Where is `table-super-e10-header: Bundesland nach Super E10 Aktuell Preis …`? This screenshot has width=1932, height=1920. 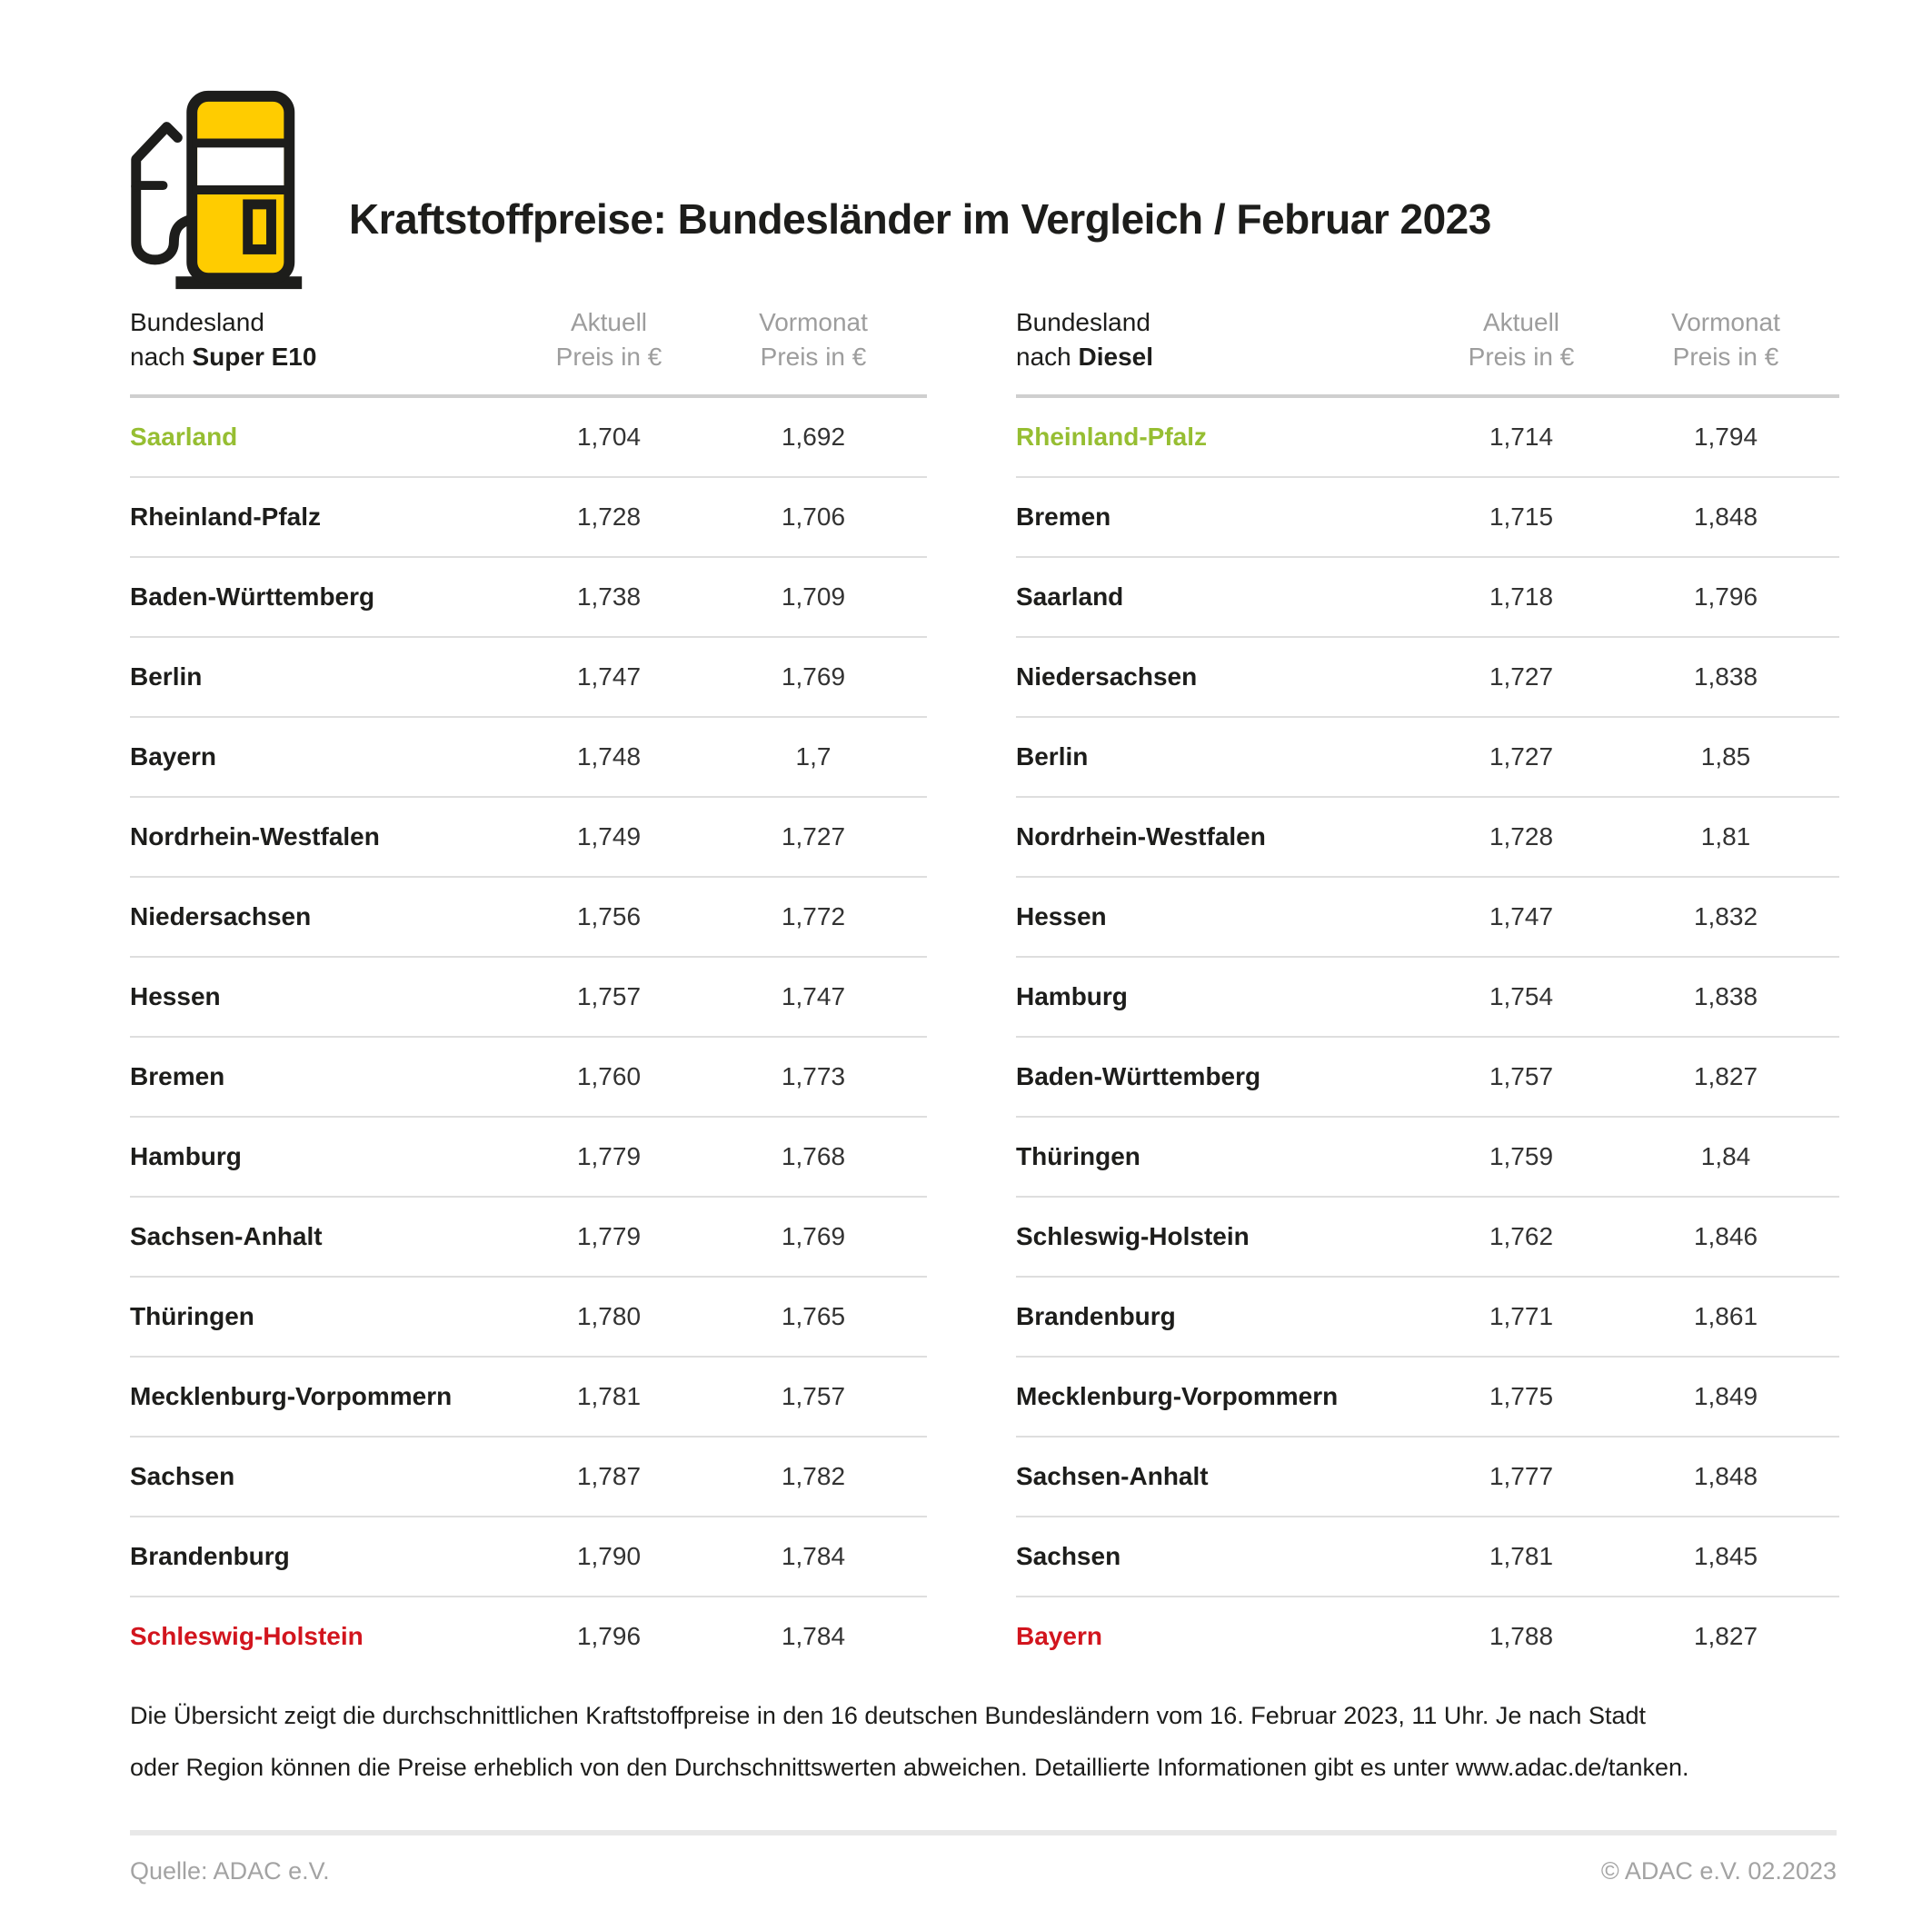
table-super-e10-header: Bundesland nach Super E10 Aktuell Preis … is located at coordinates (529, 351).